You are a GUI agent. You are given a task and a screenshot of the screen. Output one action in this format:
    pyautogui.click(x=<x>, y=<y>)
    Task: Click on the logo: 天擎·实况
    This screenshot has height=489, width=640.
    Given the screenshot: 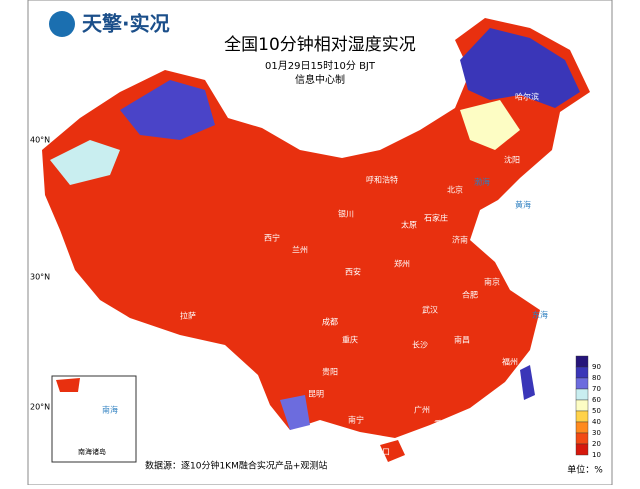 What is the action you would take?
    pyautogui.click(x=109, y=24)
    